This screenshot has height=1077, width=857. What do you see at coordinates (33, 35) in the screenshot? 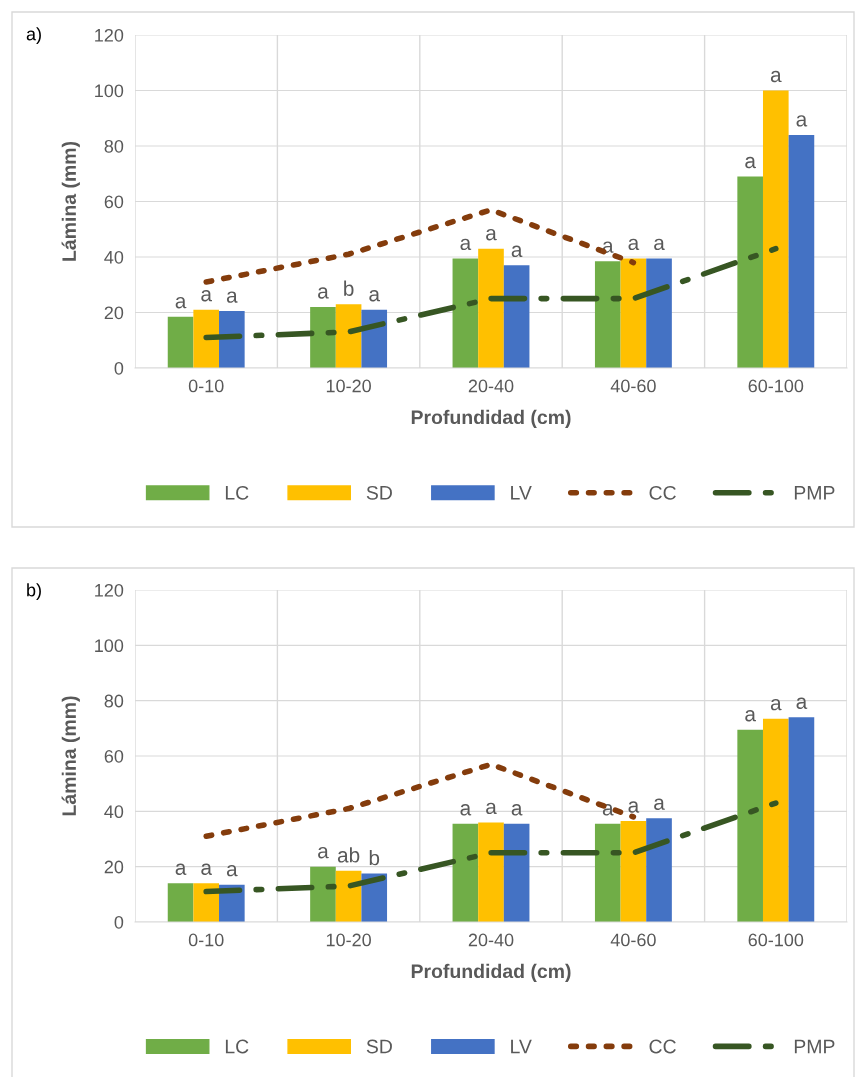
I see `text: a)` at bounding box center [33, 35].